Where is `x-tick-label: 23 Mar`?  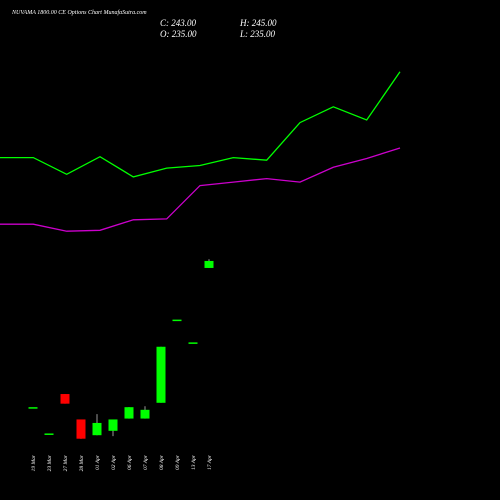
x-tick-label: 23 Mar is located at coordinates (50, 462).